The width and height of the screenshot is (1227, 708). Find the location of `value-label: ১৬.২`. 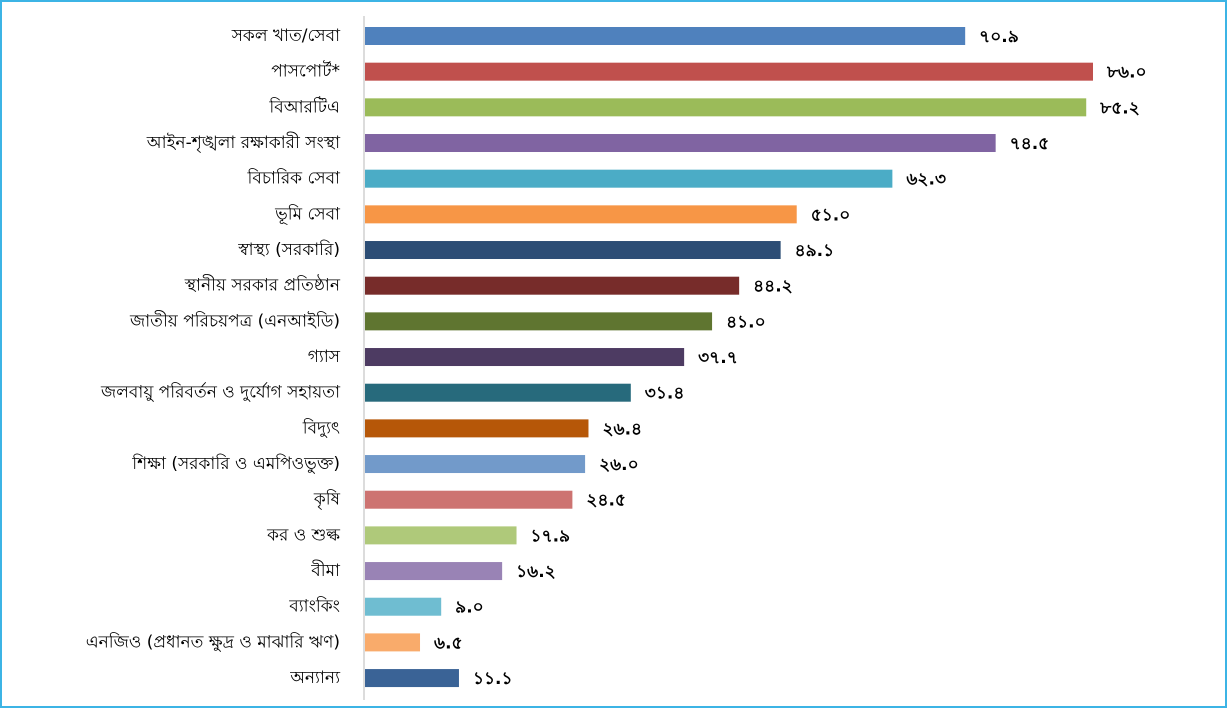

value-label: ১৬.২ is located at coordinates (536, 572).